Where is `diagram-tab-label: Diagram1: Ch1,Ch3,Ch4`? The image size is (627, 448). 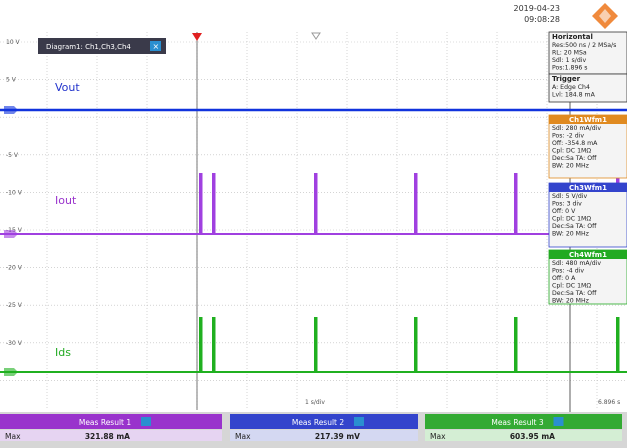
diagram-tab-label: Diagram1: Ch1,Ch3,Ch4 is located at coordinates (88, 47).